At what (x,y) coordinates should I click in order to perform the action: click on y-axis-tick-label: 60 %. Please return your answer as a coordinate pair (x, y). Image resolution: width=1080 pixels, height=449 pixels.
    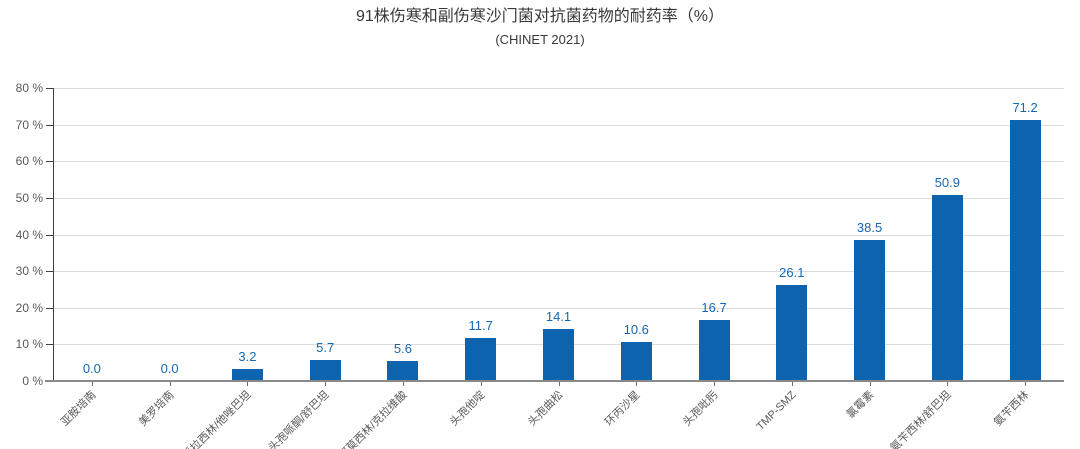
    Looking at the image, I should click on (29, 161).